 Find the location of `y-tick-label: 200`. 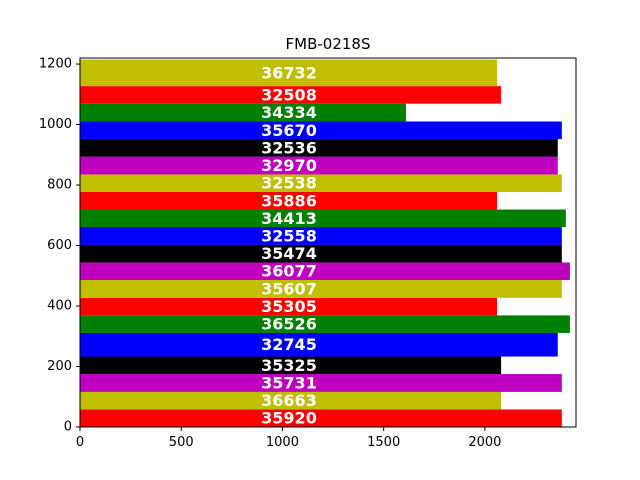

y-tick-label: 200 is located at coordinates (59, 366).